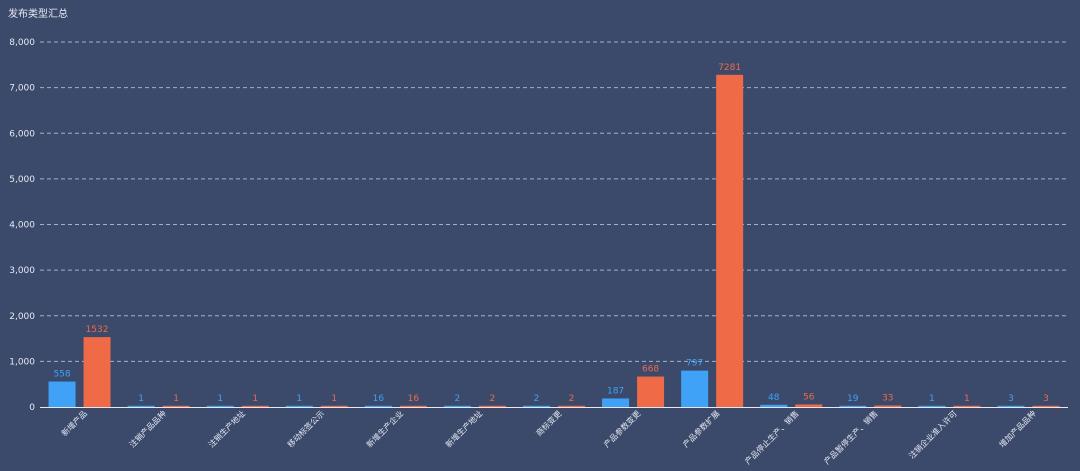 The height and width of the screenshot is (471, 1080). I want to click on x-tick-label: 注销企业准入许可, so click(932, 434).